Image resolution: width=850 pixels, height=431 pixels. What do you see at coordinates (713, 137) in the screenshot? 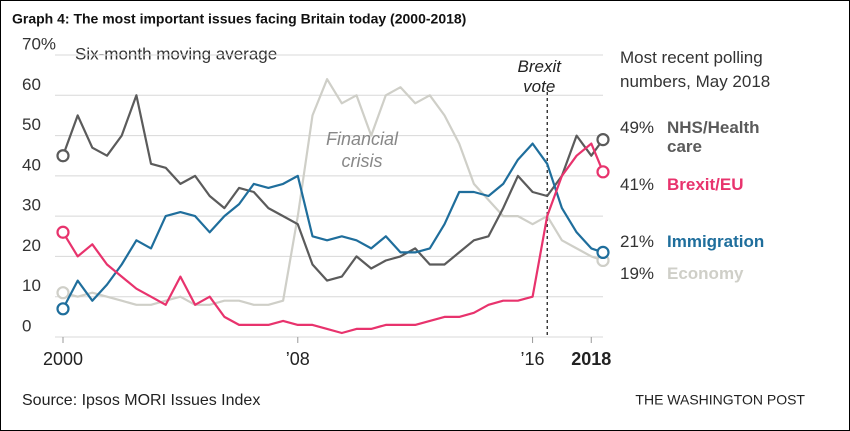
I see `legend-label: NHS/Health care` at bounding box center [713, 137].